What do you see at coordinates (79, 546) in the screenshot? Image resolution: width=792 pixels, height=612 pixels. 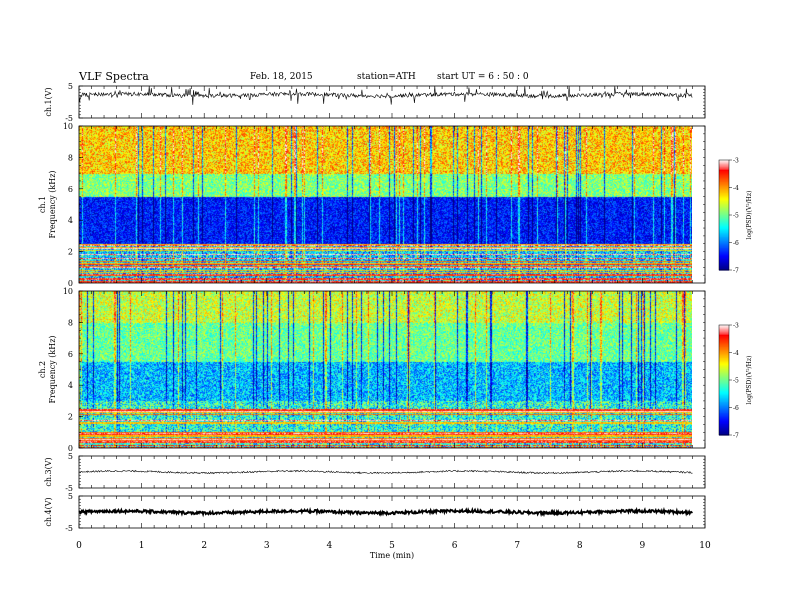 I see `x-tick-label: 0` at bounding box center [79, 546].